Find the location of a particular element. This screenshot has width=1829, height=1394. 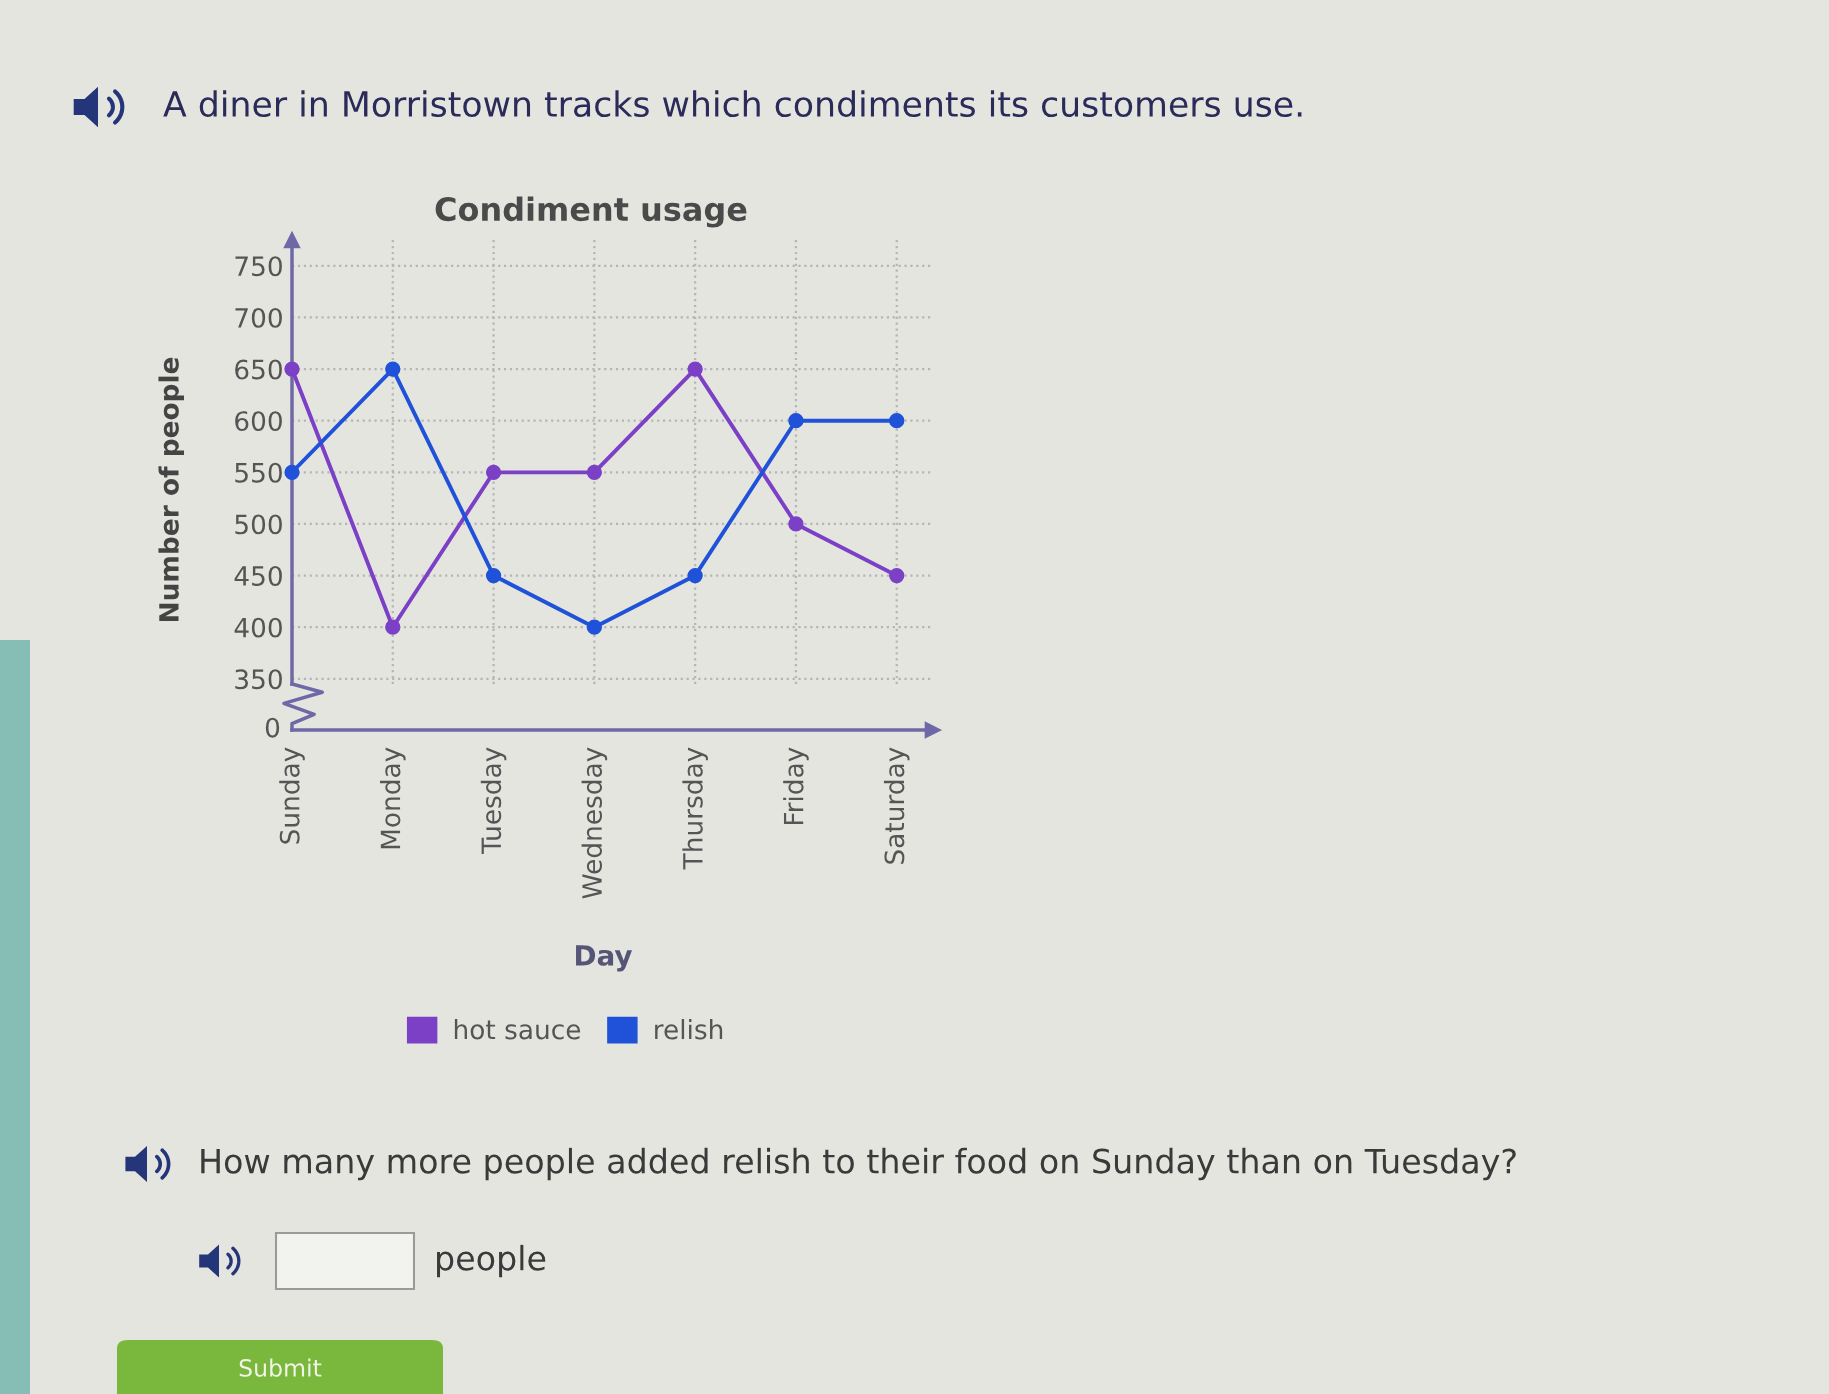

y-tick-label: 750 is located at coordinates (258, 266).